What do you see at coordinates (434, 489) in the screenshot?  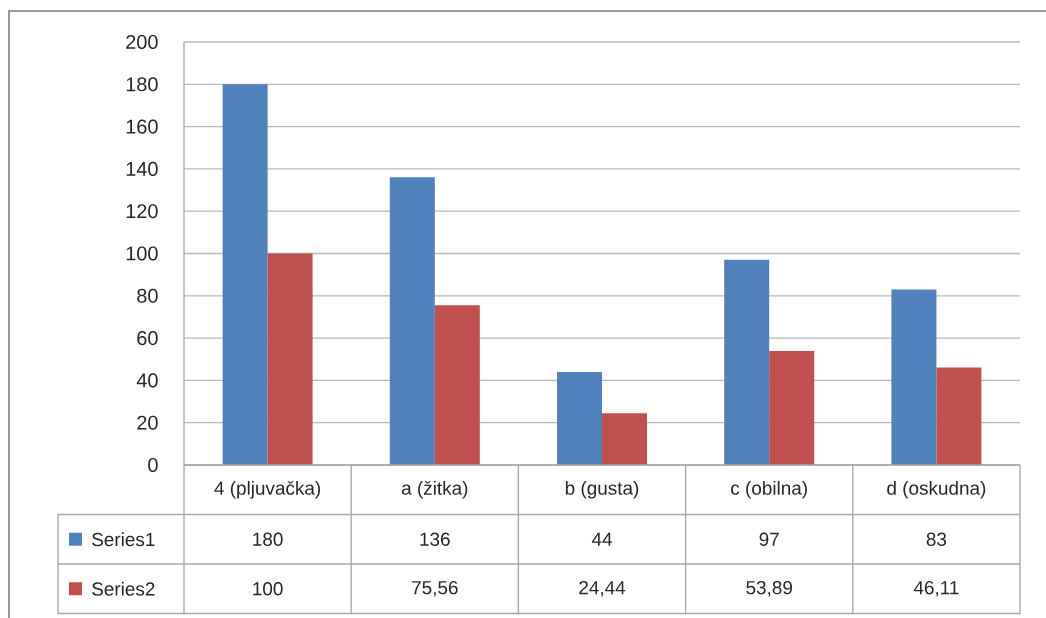 I see `x-tick-label: a (žitka)` at bounding box center [434, 489].